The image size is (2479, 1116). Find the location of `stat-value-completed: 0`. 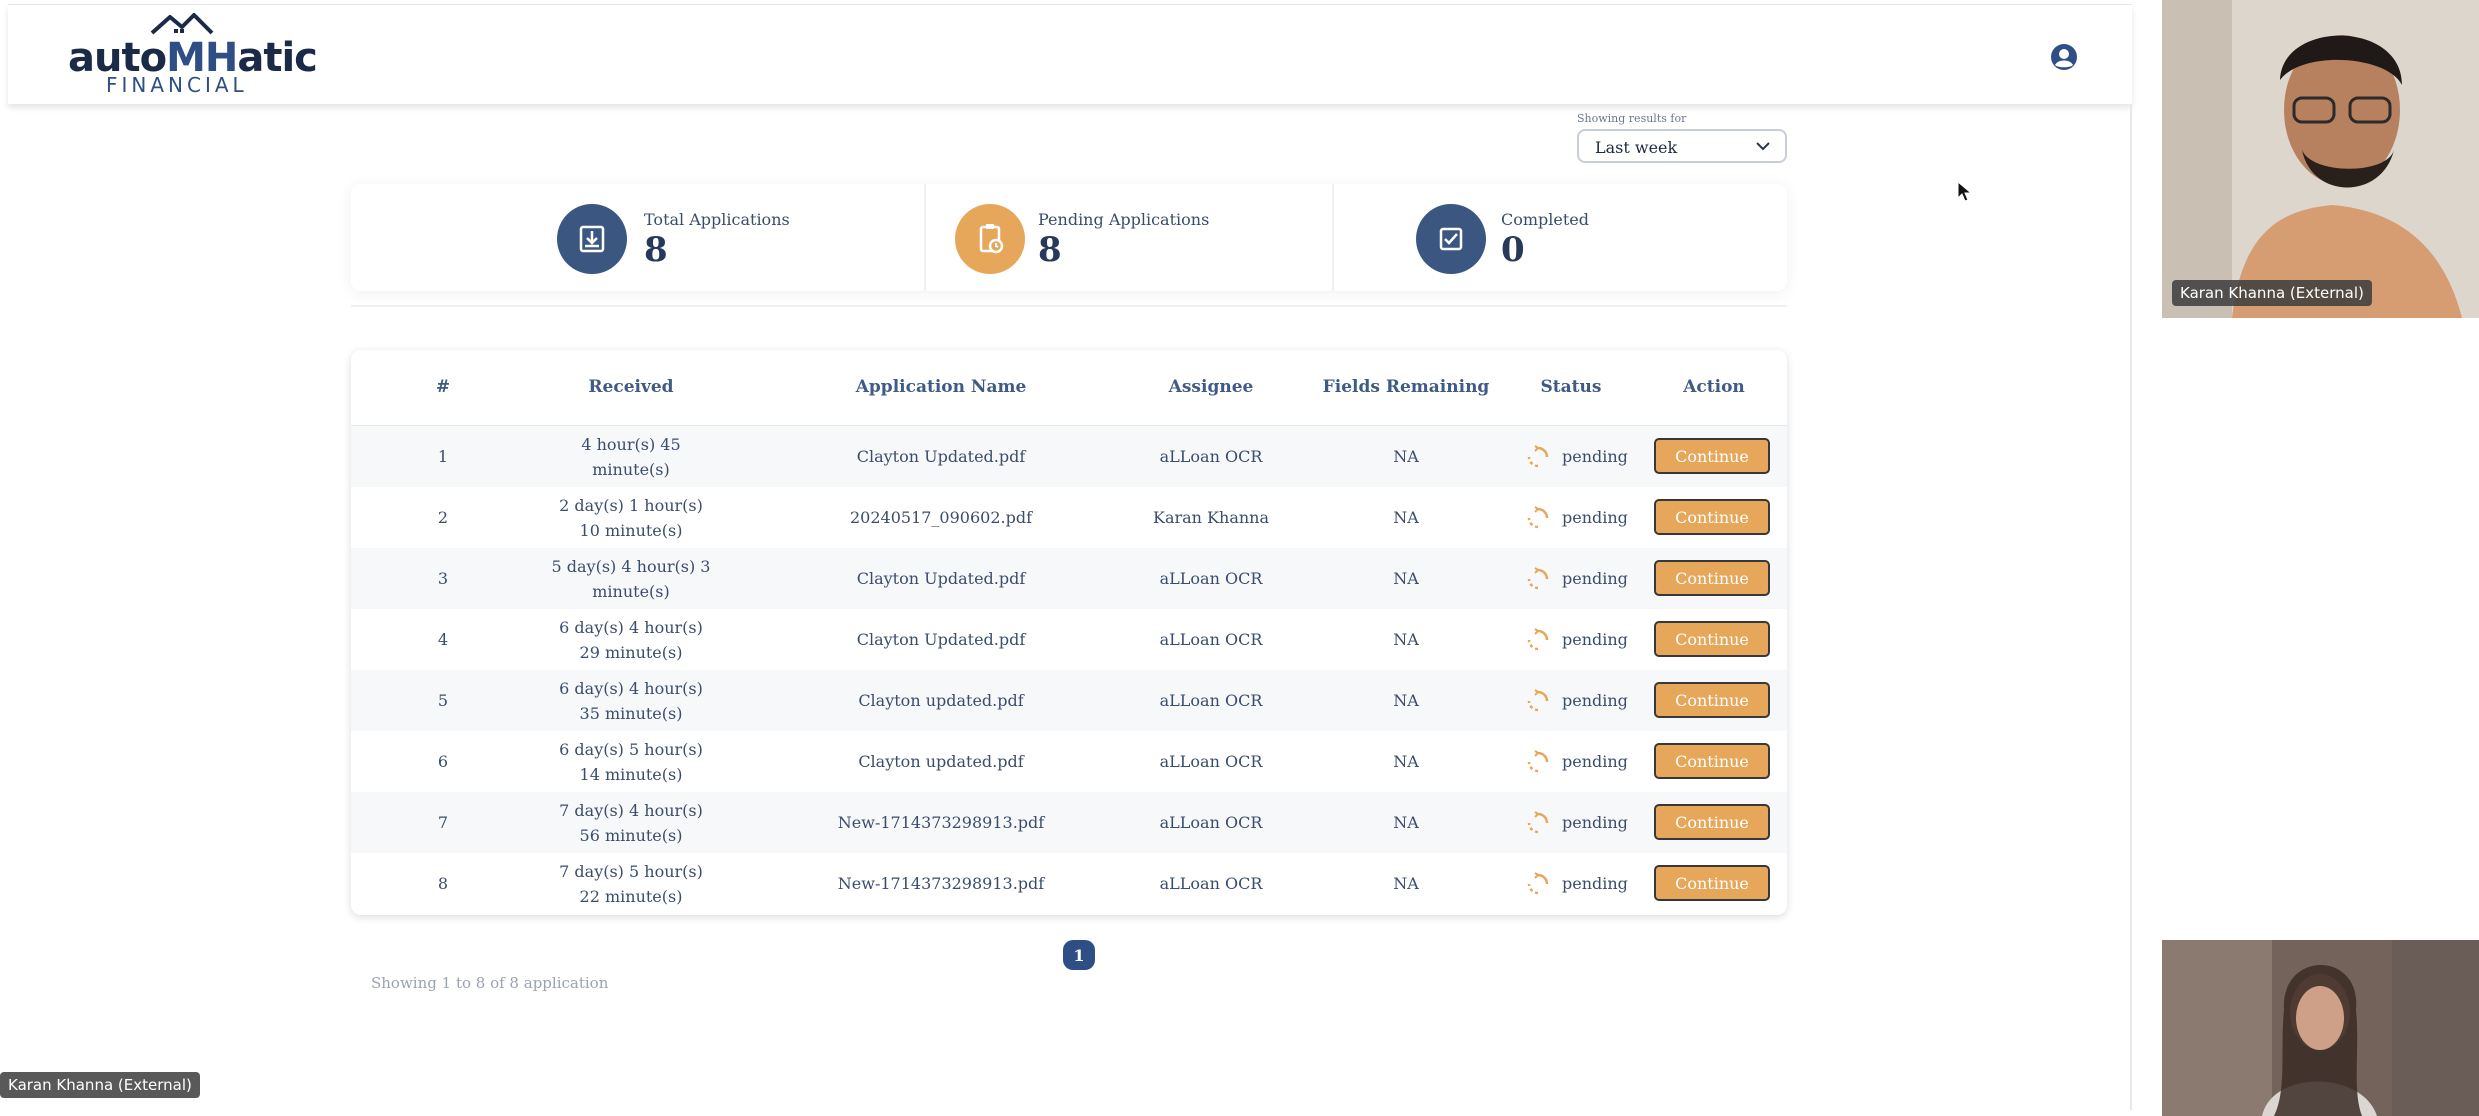

stat-value-completed: 0 is located at coordinates (1513, 250).